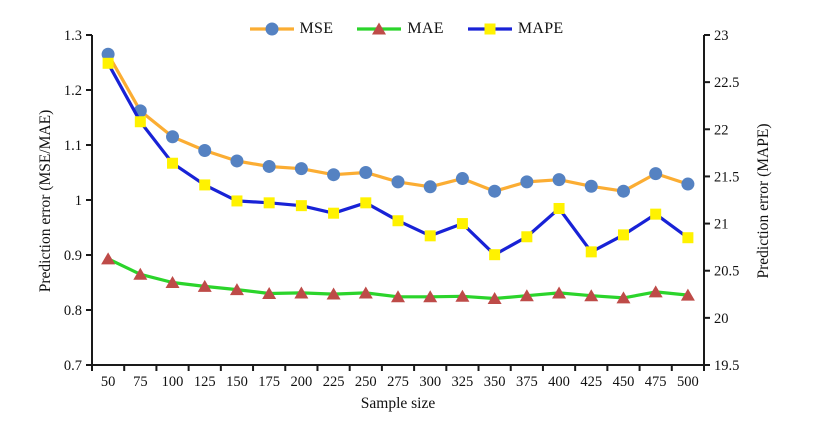  I want to click on legend-label-mse: MSE, so click(316, 28).